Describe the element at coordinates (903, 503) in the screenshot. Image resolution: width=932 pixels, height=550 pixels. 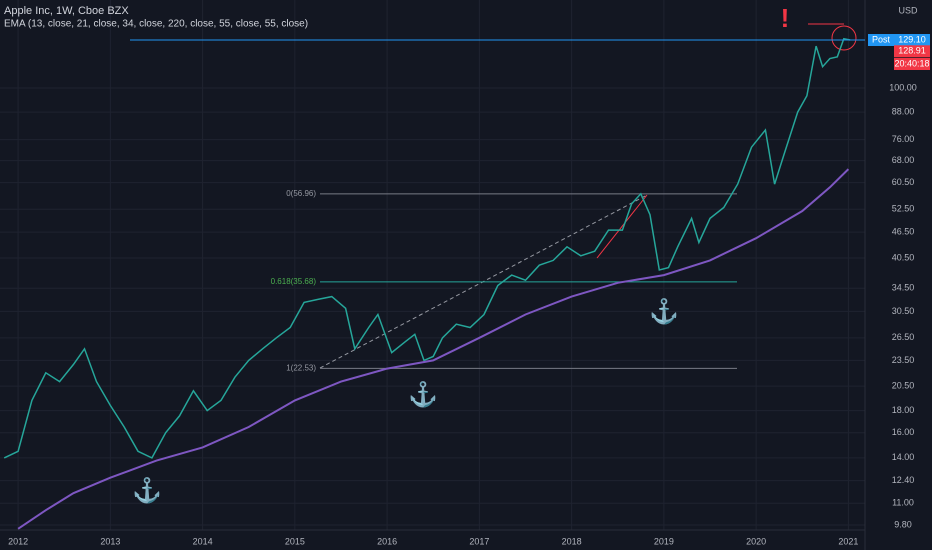
I see `y-tick-label: 11.00` at that location.